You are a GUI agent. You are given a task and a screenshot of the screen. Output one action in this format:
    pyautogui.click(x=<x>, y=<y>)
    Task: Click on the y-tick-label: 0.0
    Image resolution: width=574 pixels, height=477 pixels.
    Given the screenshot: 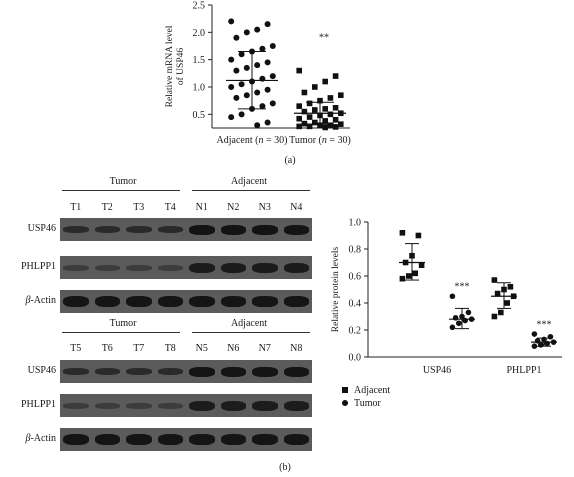 What is the action you would take?
    pyautogui.click(x=355, y=358)
    